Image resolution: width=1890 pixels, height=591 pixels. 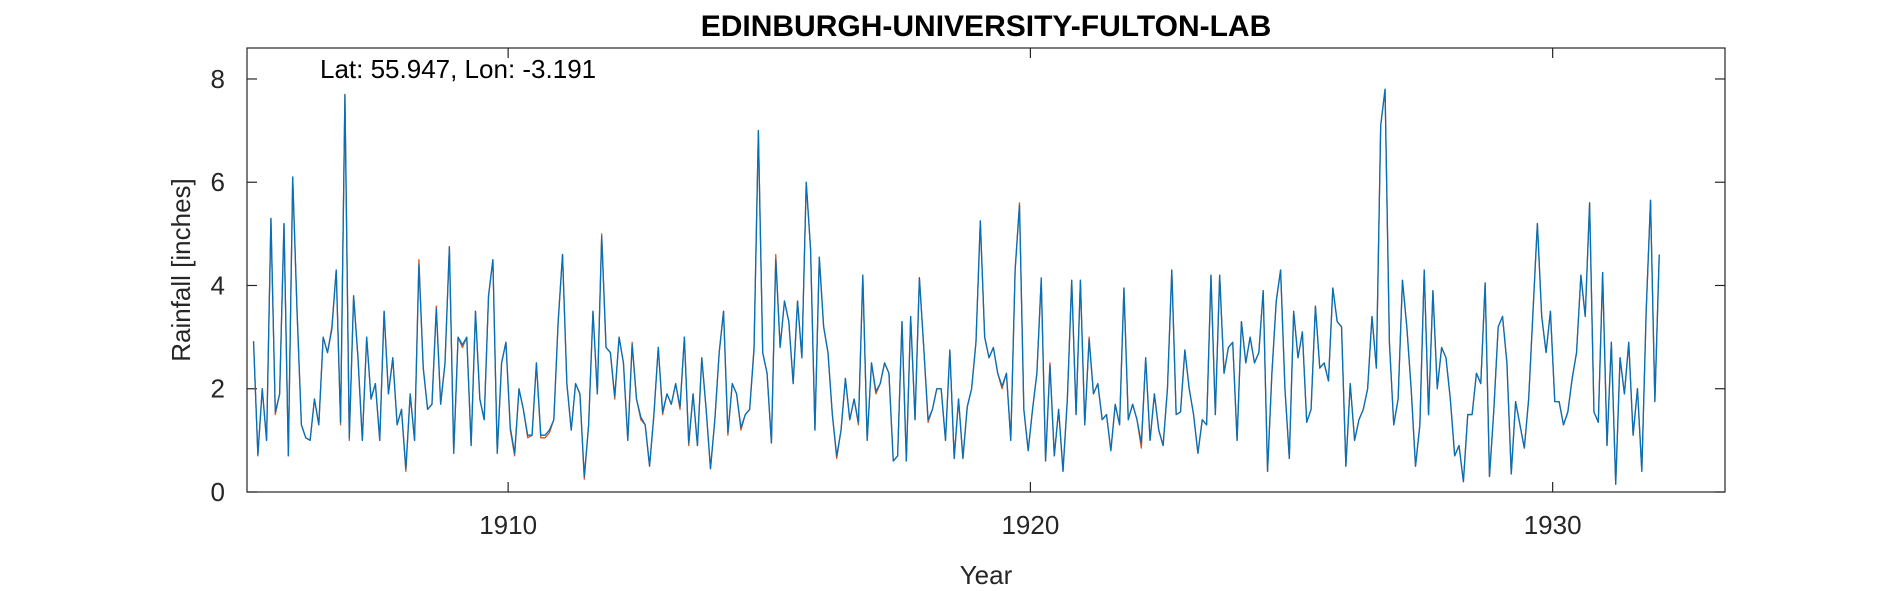 What do you see at coordinates (458, 69) in the screenshot?
I see `location-annotation: Lat: 55.947, Lon: -3.191` at bounding box center [458, 69].